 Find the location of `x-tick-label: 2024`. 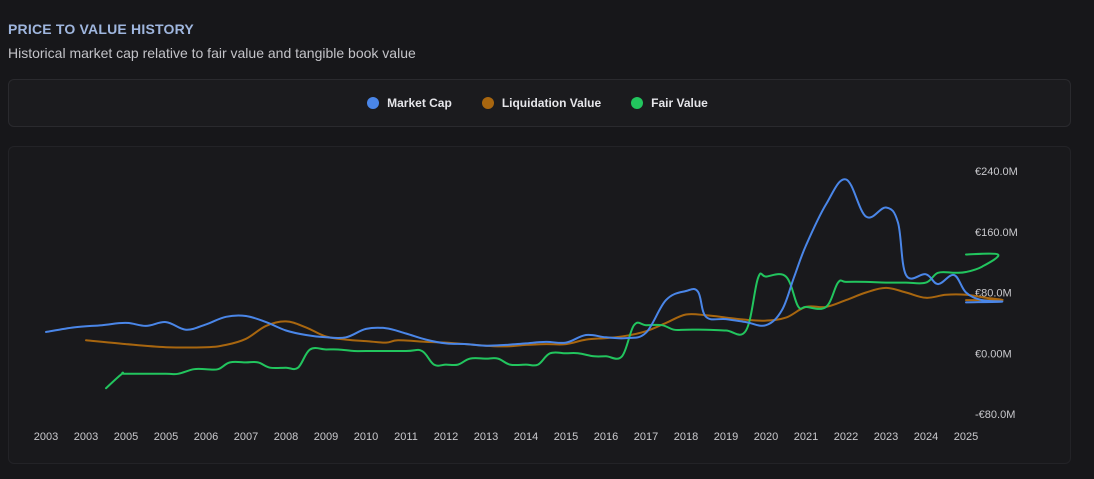

x-tick-label: 2024 is located at coordinates (926, 437).